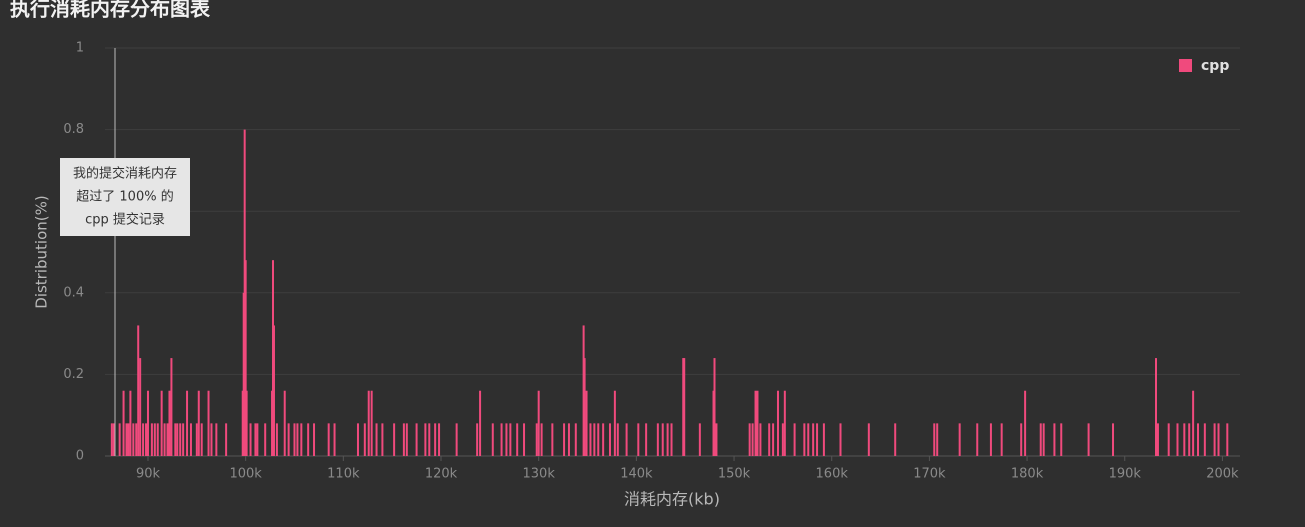 Image resolution: width=1305 pixels, height=527 pixels. Describe the element at coordinates (441, 474) in the screenshot. I see `x-tick-label: 120k` at that location.